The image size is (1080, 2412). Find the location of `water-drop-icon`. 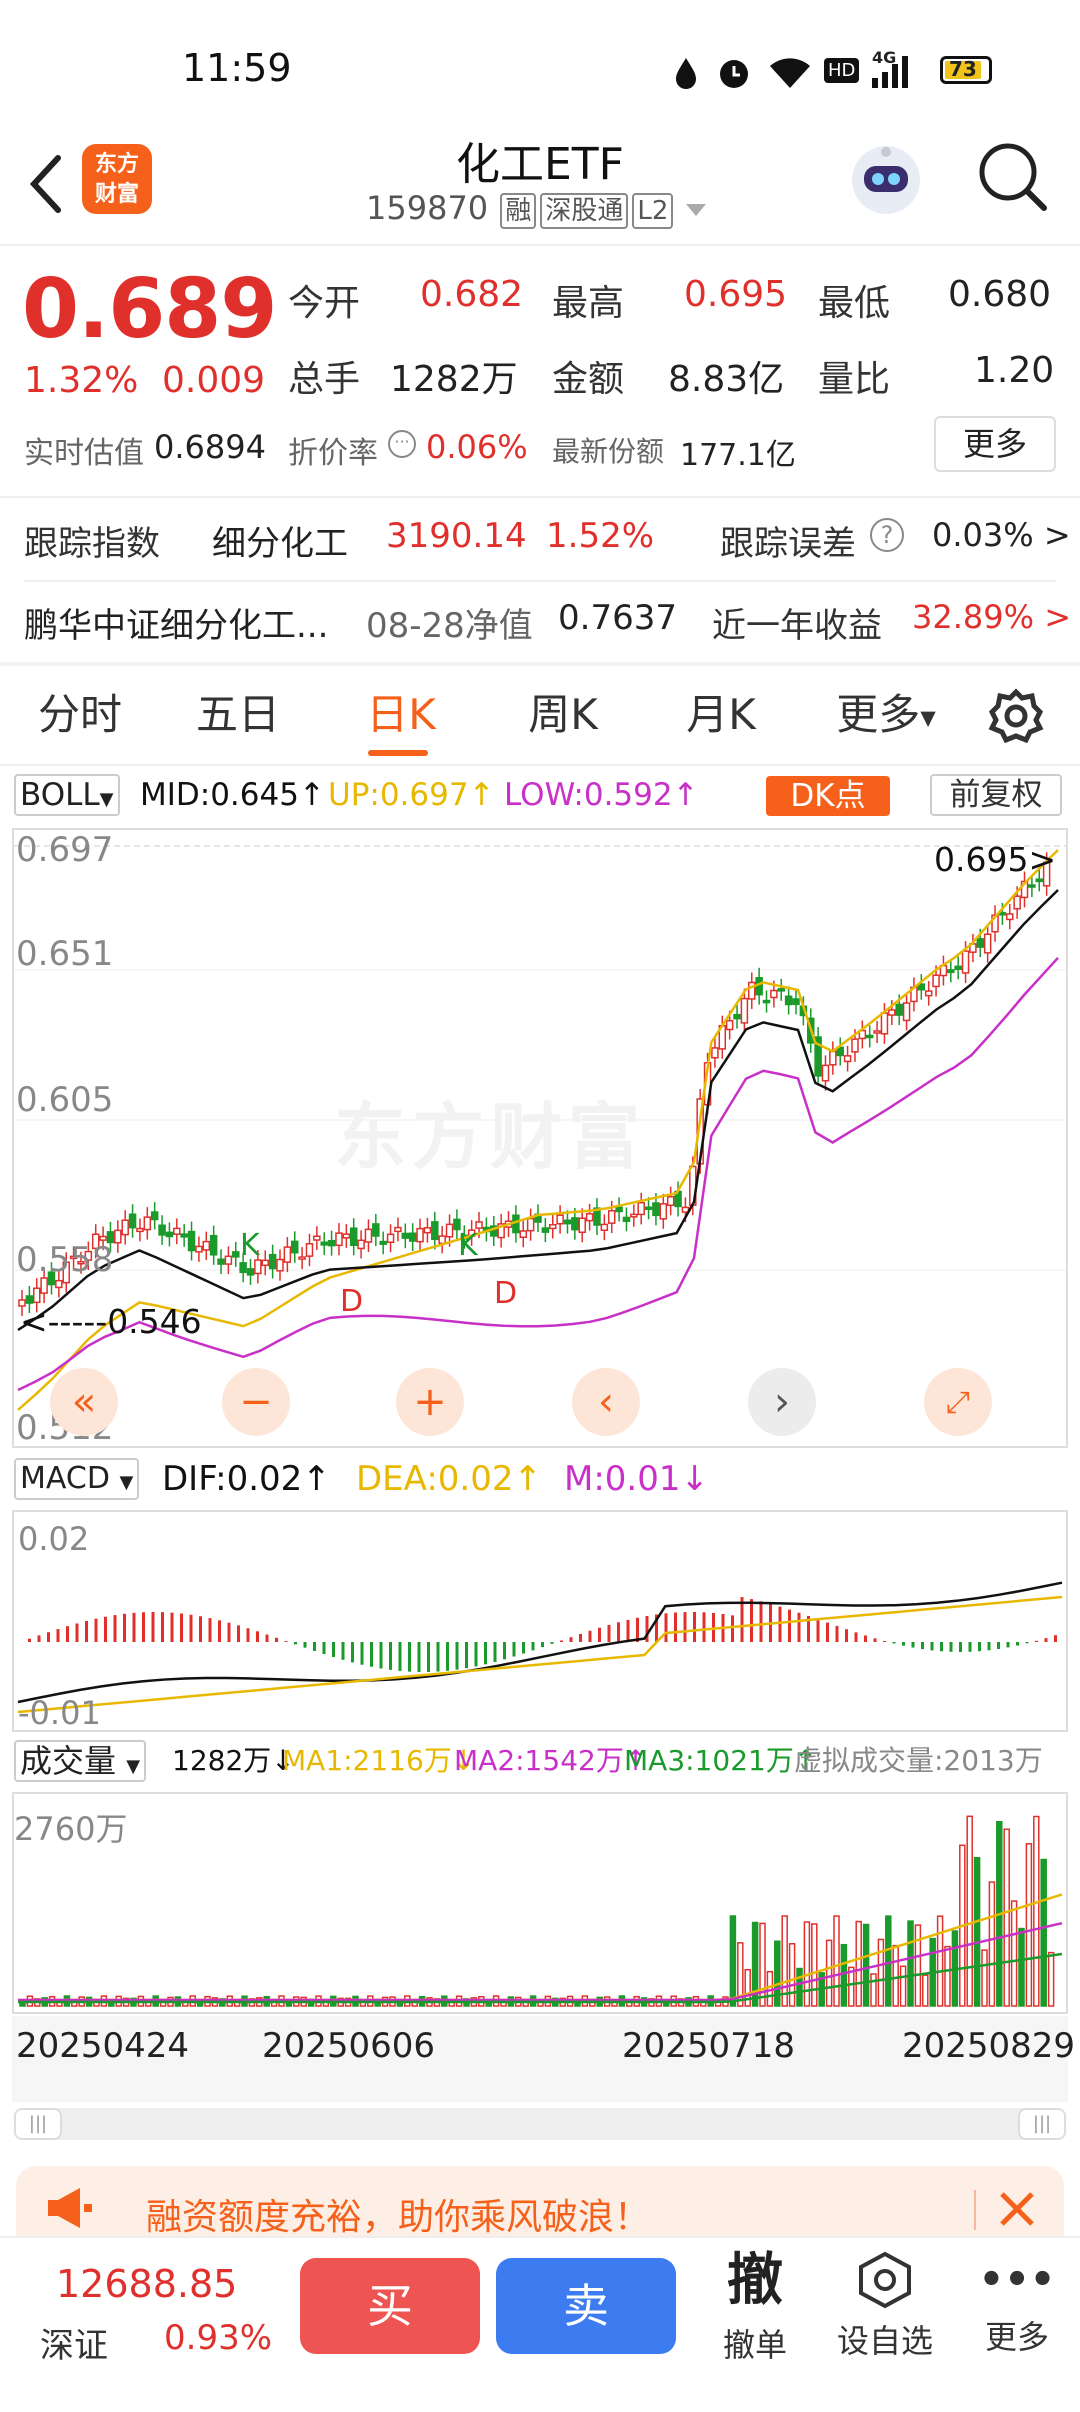

water-drop-icon is located at coordinates (686, 73).